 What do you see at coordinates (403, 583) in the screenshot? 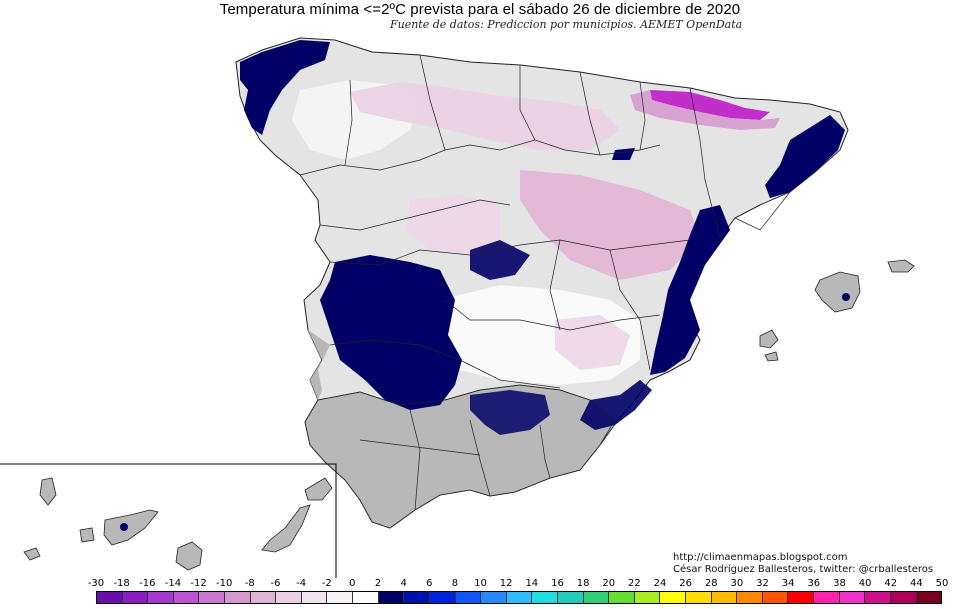
I see `legend-tick-label: 4` at bounding box center [403, 583].